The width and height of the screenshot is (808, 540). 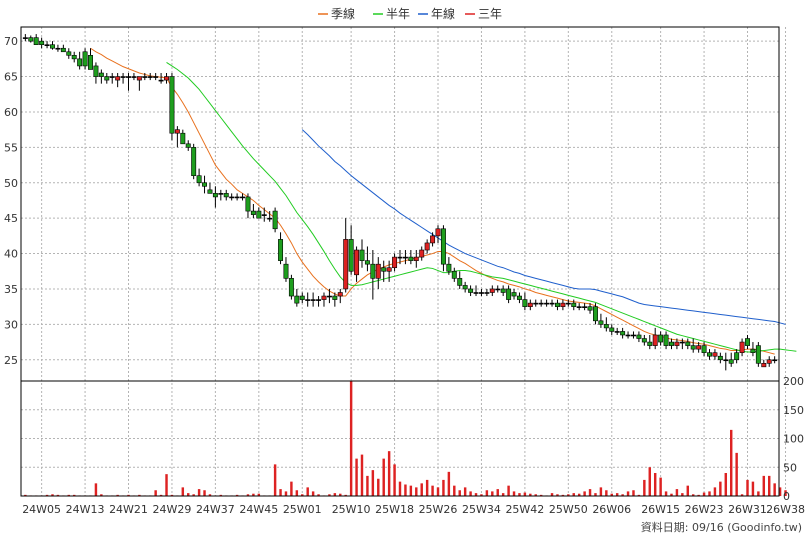 I want to click on x-tick-label: 25W26, so click(x=438, y=509).